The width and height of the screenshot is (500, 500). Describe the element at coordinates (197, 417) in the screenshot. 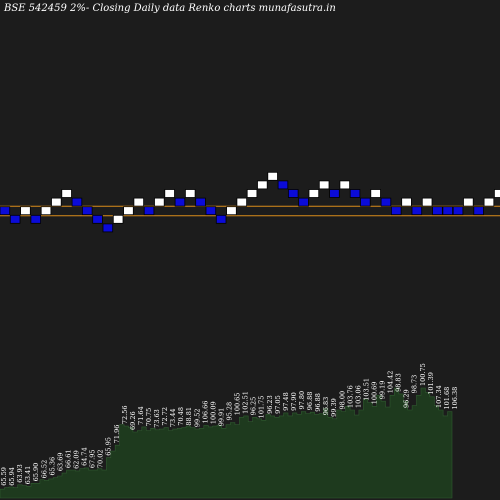

I see `volume-label: 99.52` at that location.